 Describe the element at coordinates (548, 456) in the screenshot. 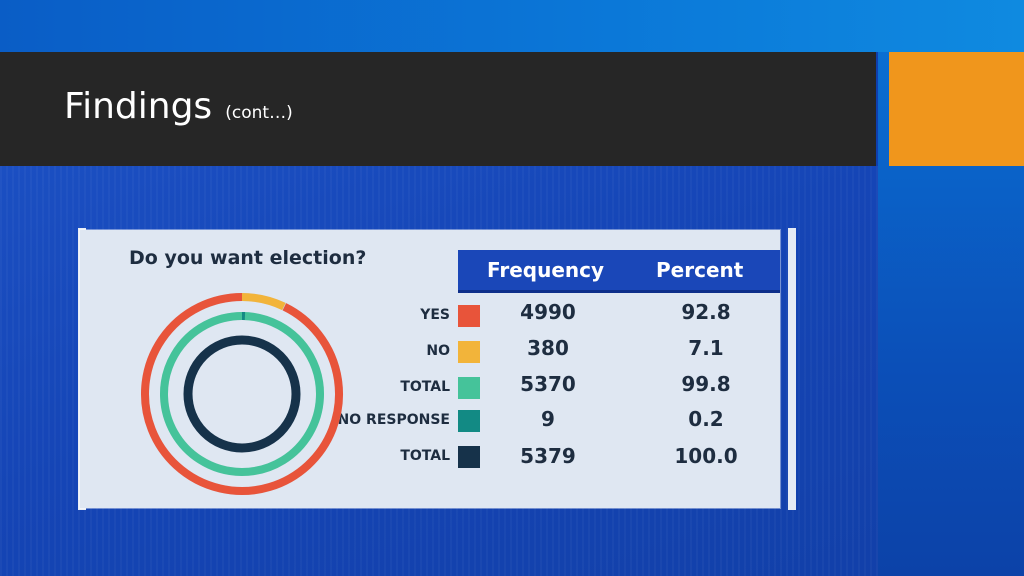

I see `frequency-grand-total: 5379` at that location.